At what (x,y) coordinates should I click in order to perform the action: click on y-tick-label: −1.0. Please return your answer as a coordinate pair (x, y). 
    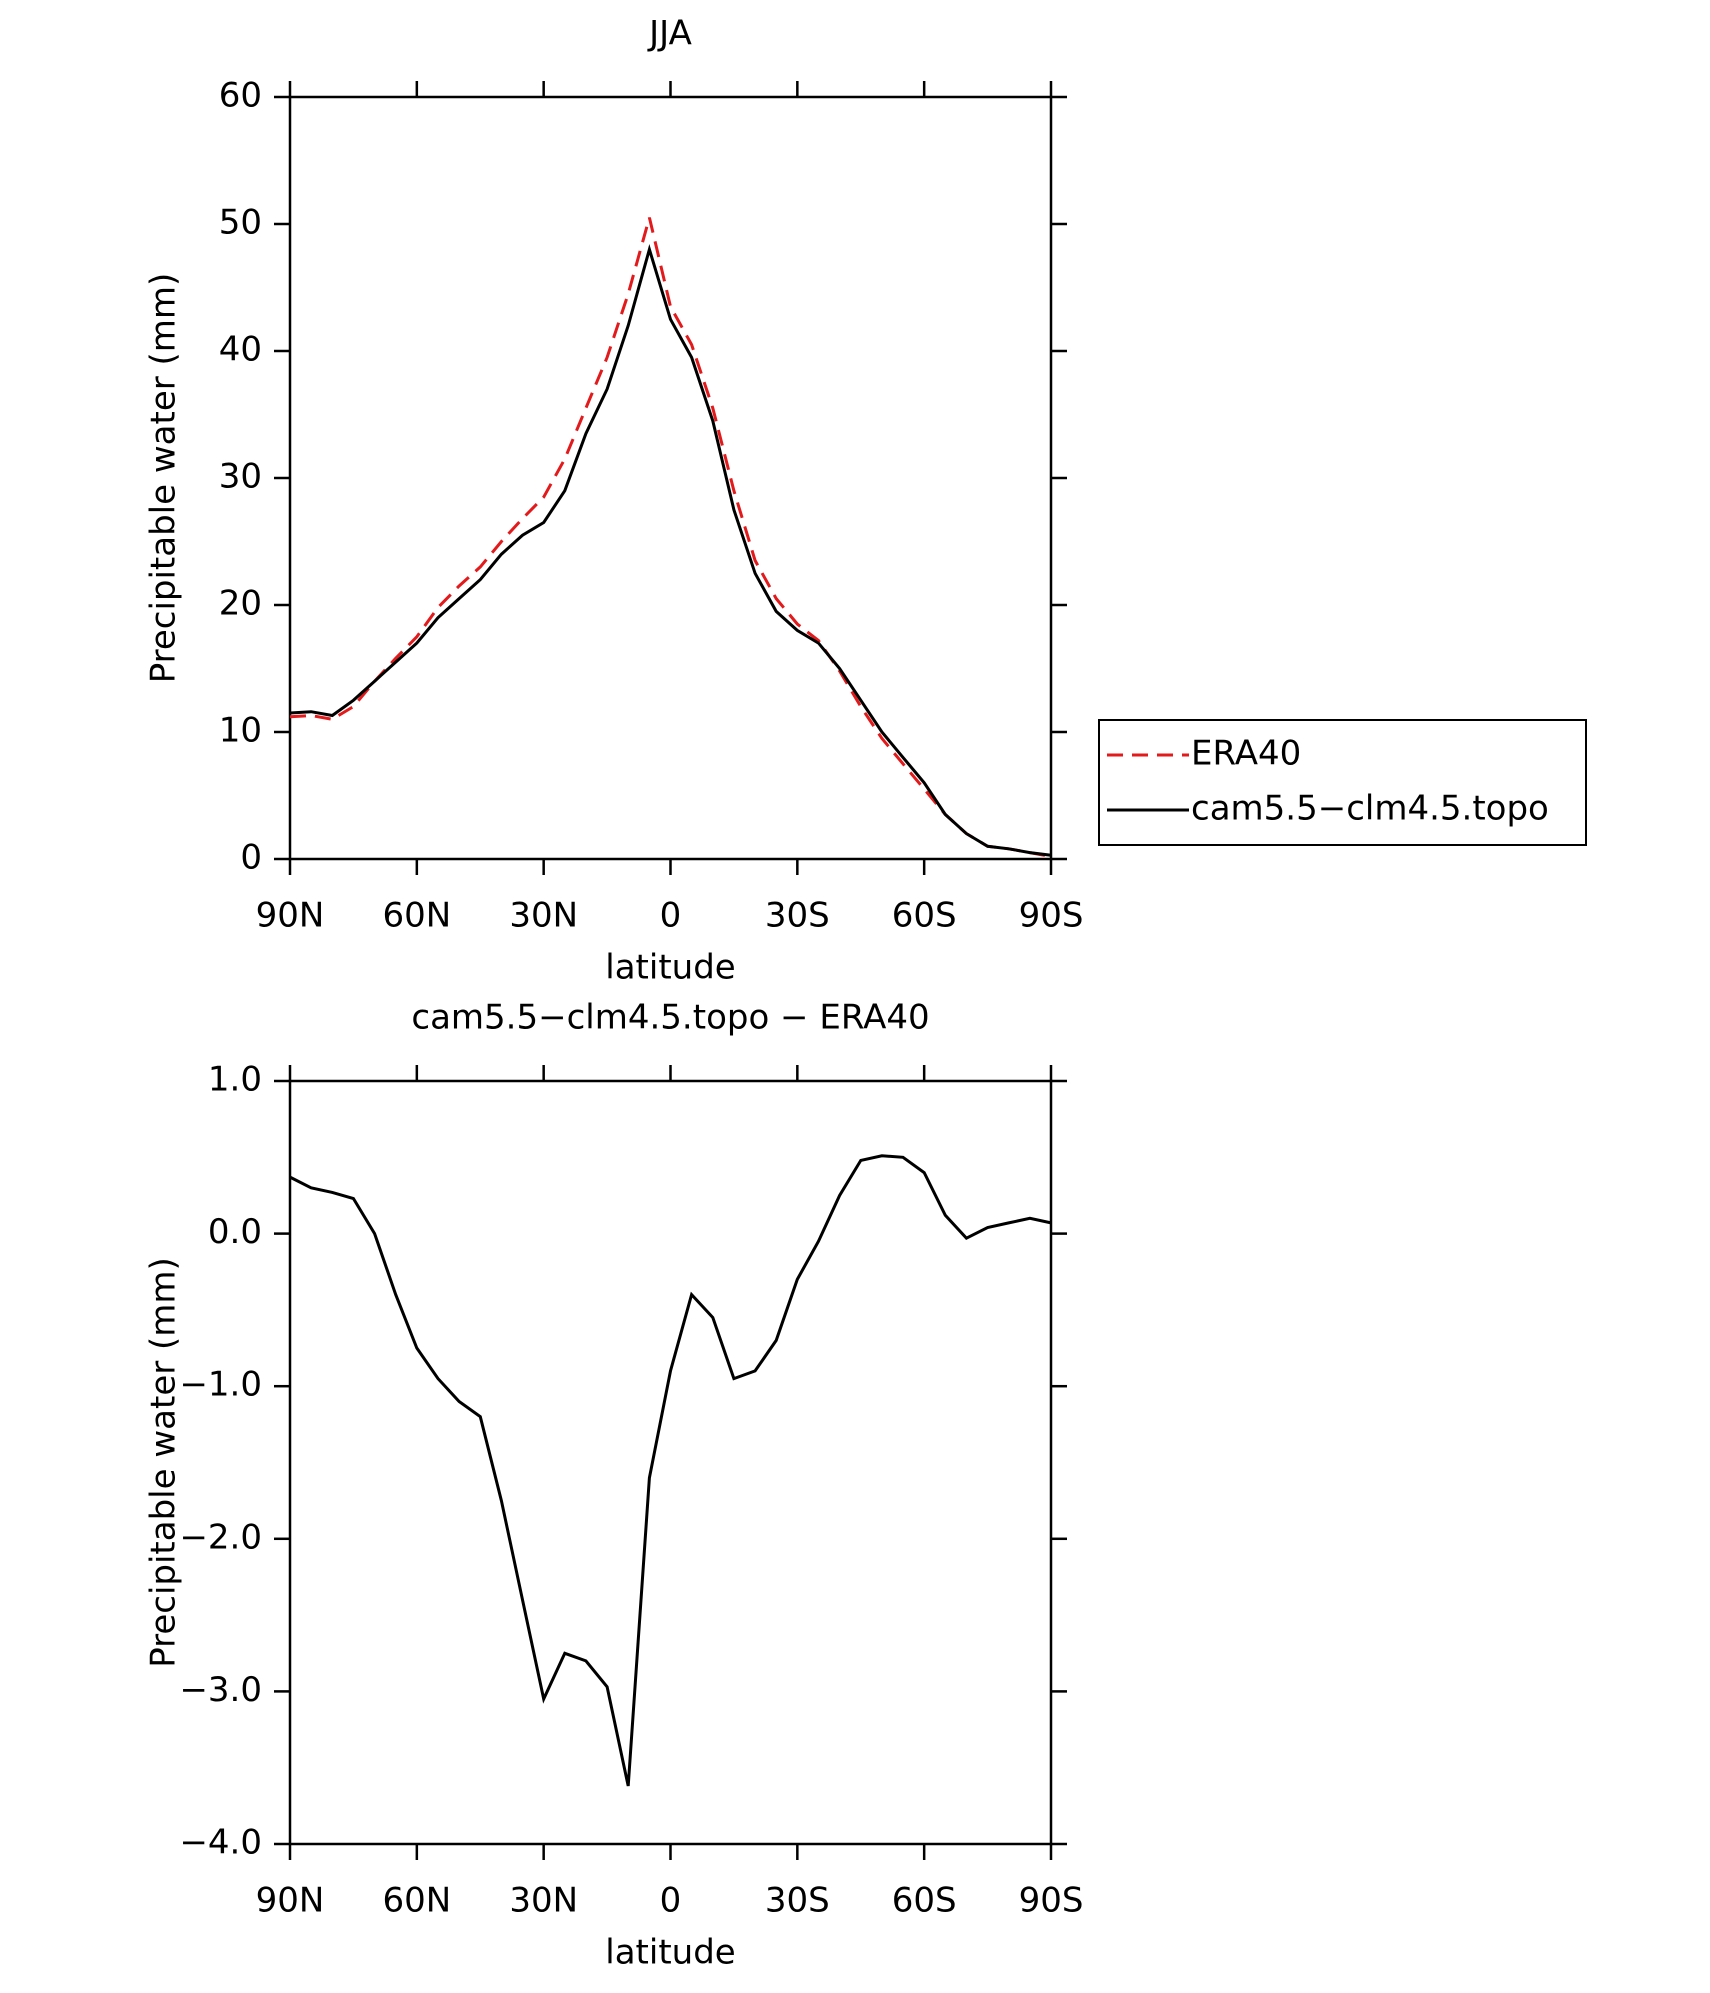
    Looking at the image, I should click on (220, 1385).